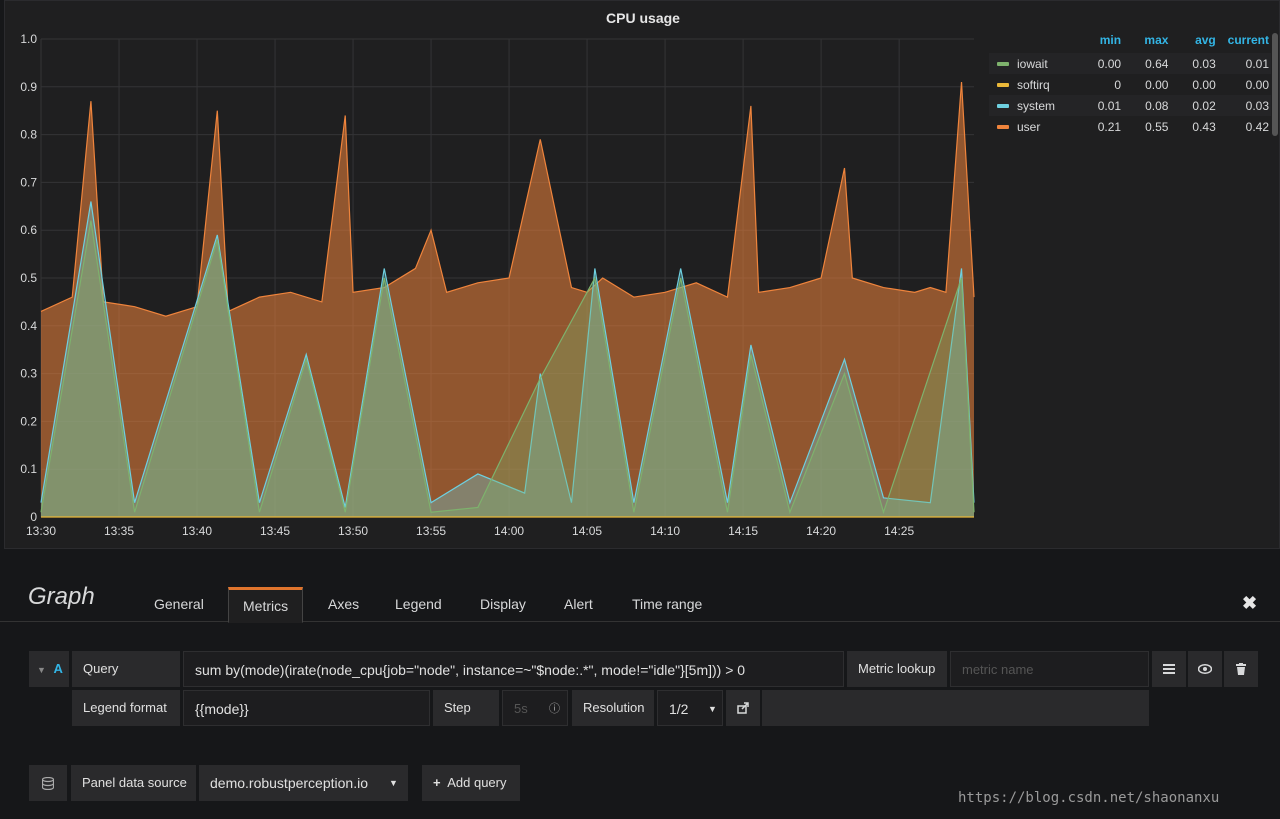 This screenshot has width=1280, height=819. Describe the element at coordinates (1130, 105) in the screenshot. I see `legend-row-system: system 0.01 0.08 0.02 0.03` at that location.